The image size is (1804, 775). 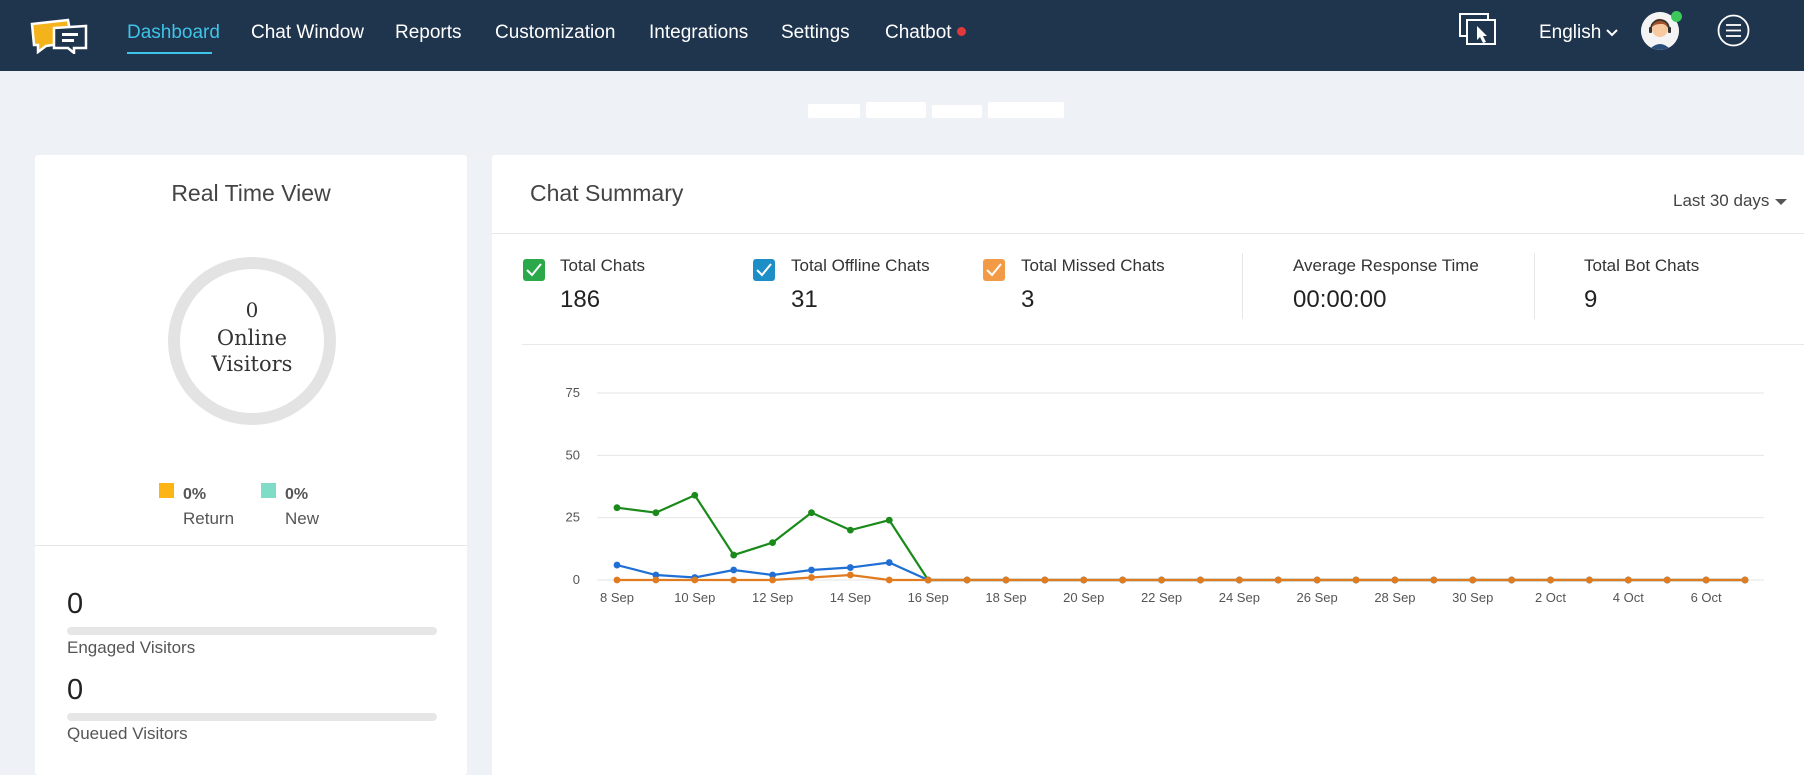 I want to click on return-percent: 0%, so click(x=195, y=494).